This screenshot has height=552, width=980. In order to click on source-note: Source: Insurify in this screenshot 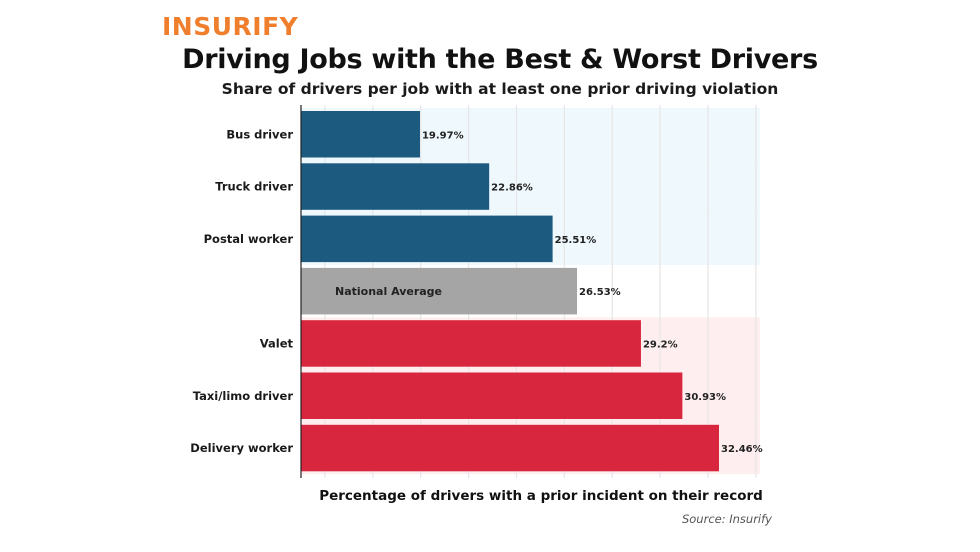, I will do `click(726, 519)`.